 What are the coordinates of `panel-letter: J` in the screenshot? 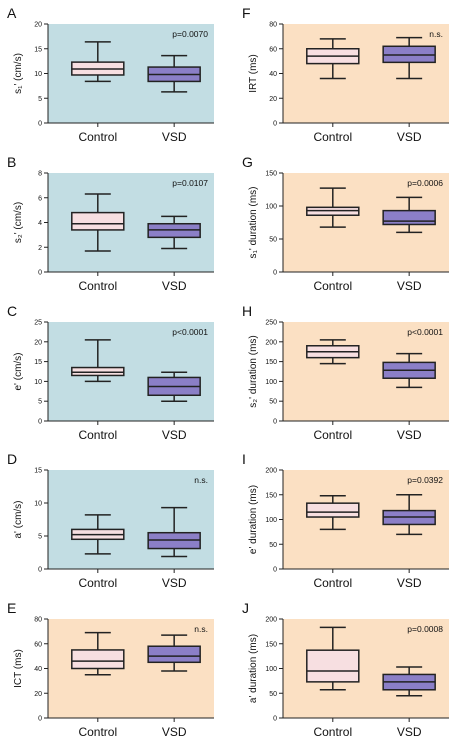 It's located at (245, 608).